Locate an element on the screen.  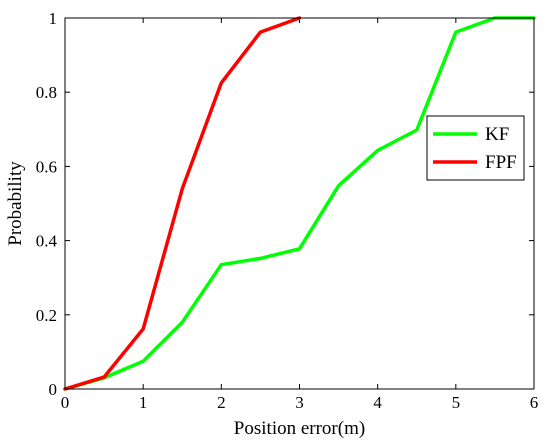
legend: KF FPF is located at coordinates (475, 148).